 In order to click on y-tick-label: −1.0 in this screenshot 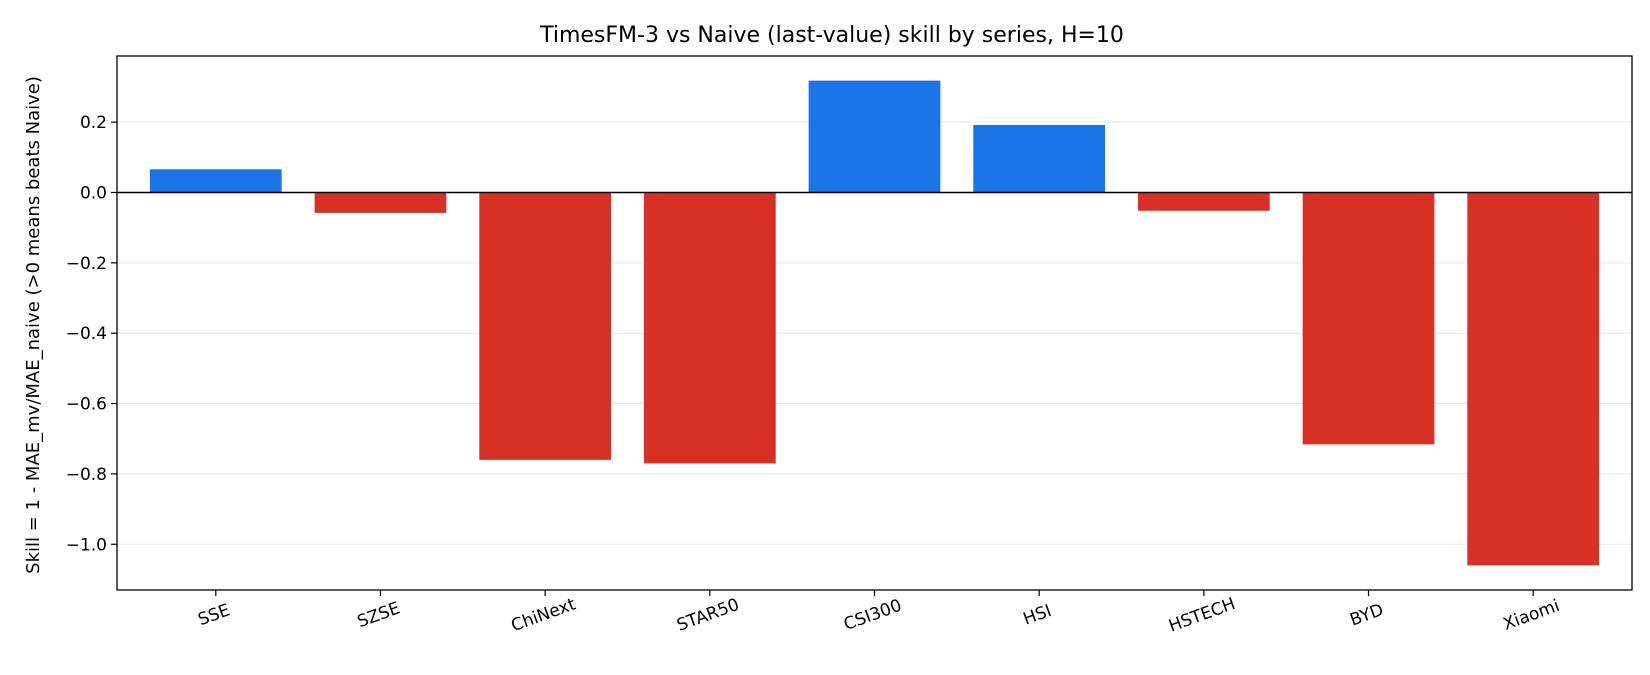, I will do `click(86, 545)`.